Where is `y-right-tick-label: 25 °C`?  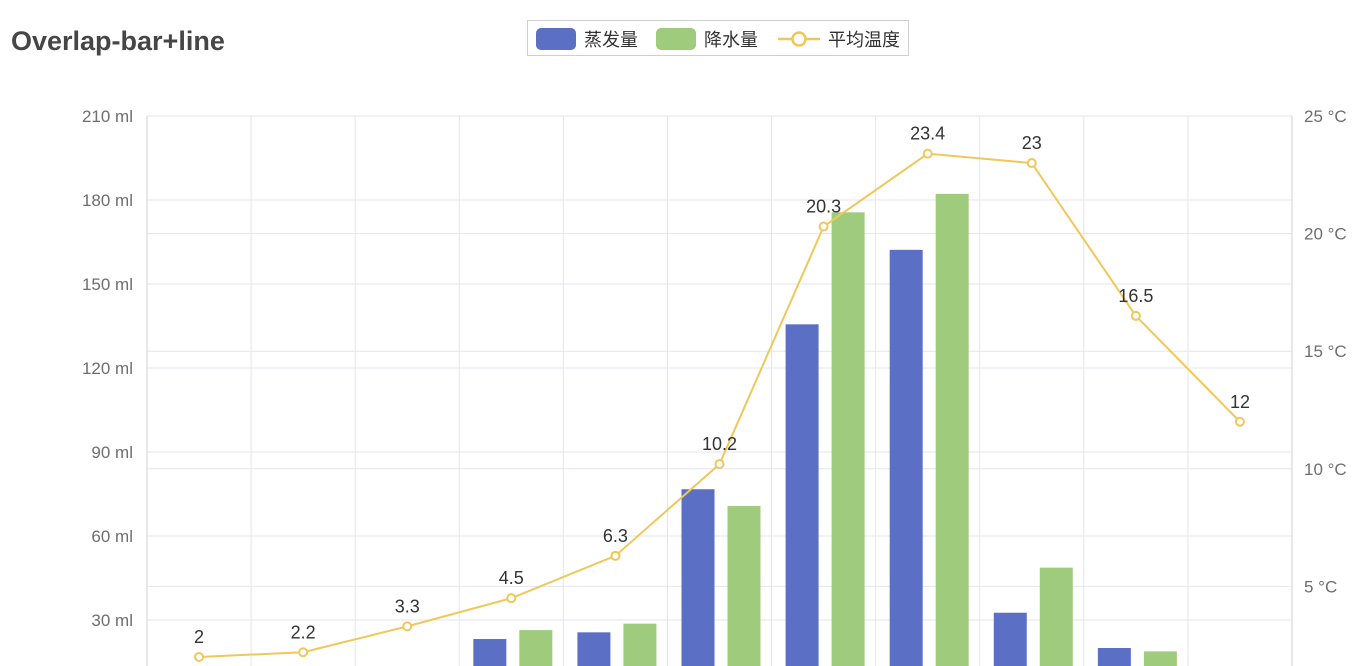
y-right-tick-label: 25 °C is located at coordinates (1325, 116).